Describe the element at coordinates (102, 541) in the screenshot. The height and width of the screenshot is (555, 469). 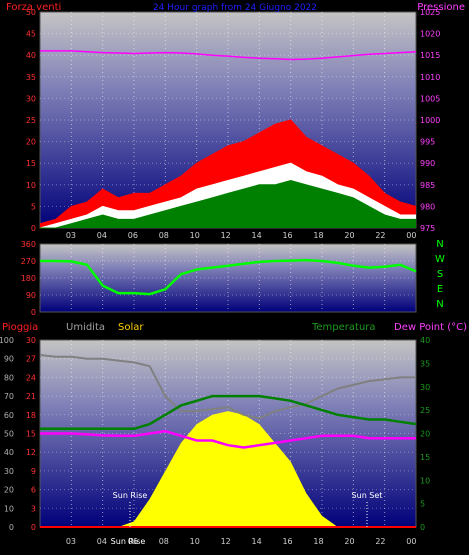
I see `climate-chart-x-tick: 04` at that location.